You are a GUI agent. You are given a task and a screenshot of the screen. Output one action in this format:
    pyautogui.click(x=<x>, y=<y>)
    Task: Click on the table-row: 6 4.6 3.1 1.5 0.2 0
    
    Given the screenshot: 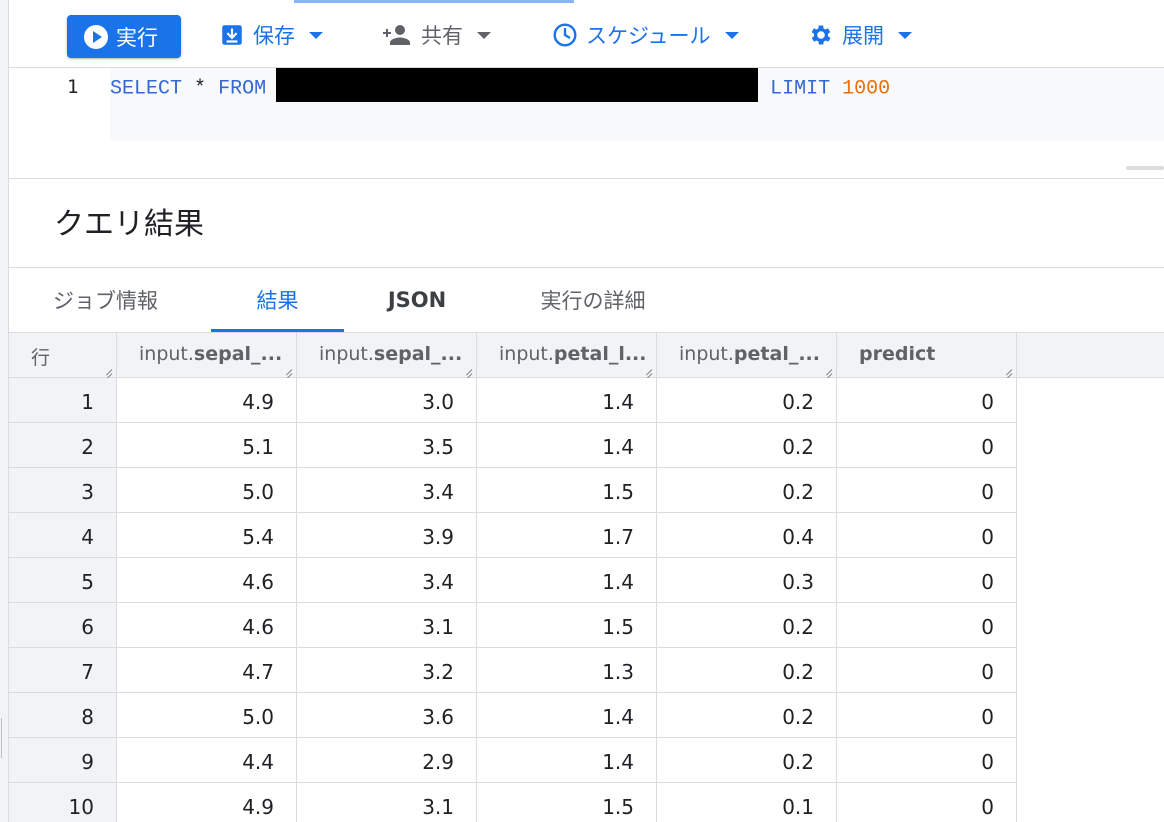 What is the action you would take?
    pyautogui.click(x=513, y=625)
    